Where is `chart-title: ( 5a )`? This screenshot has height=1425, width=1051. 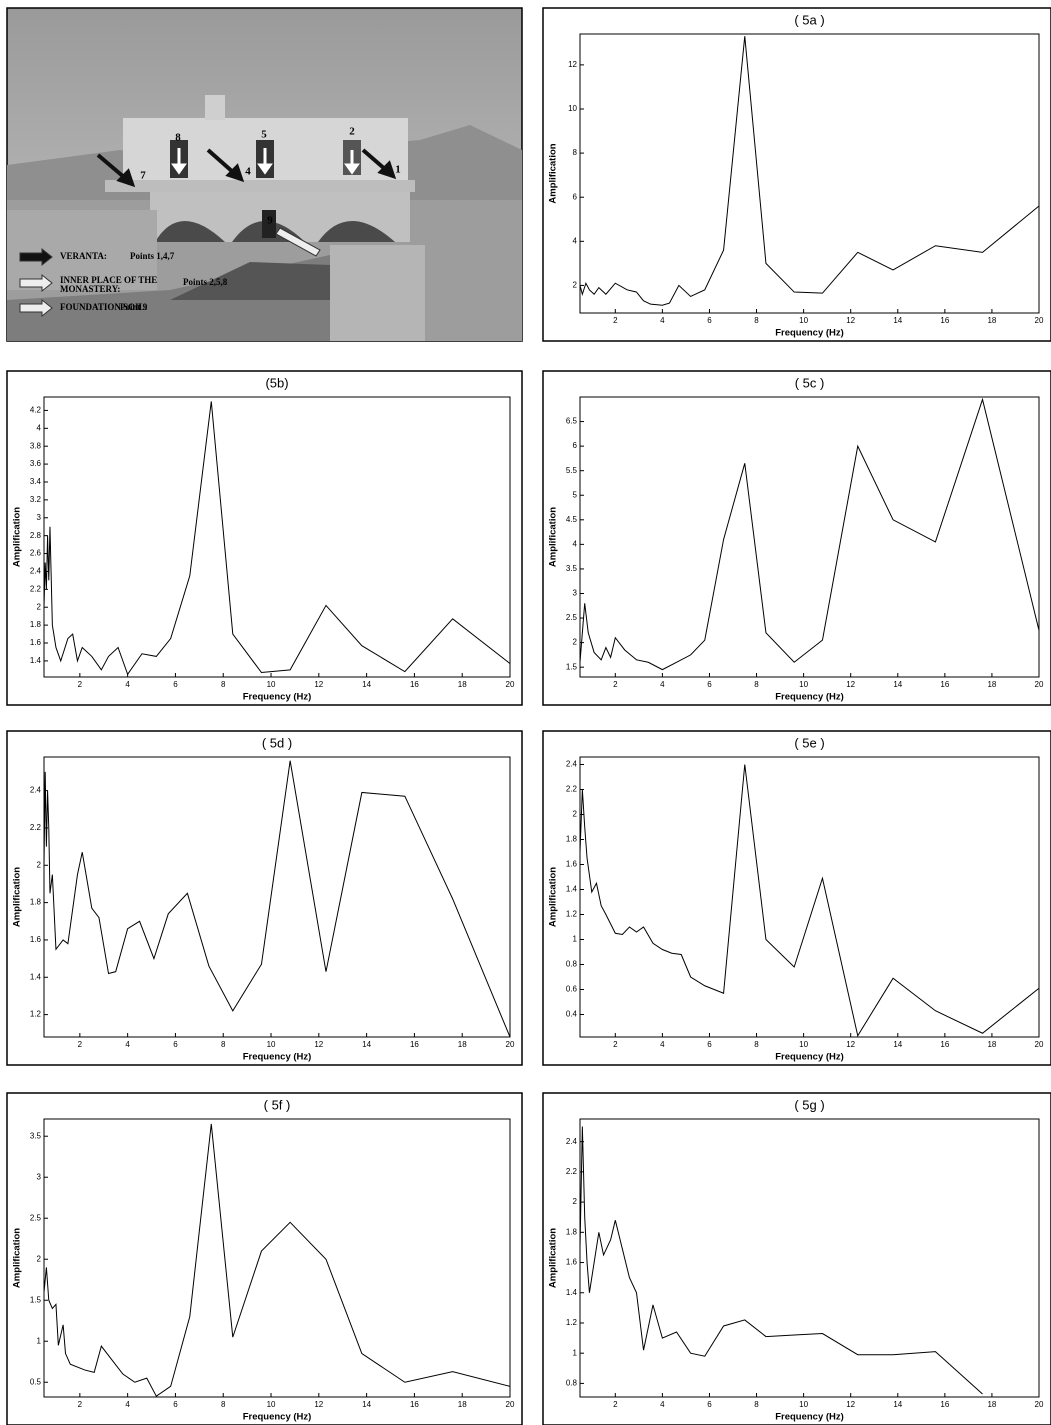
chart-title: ( 5a ) is located at coordinates (809, 19).